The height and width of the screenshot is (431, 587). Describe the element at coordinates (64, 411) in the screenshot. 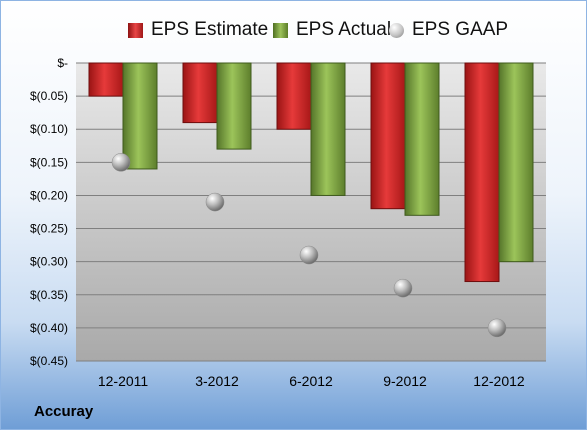

I see `company-name: Accuray` at that location.